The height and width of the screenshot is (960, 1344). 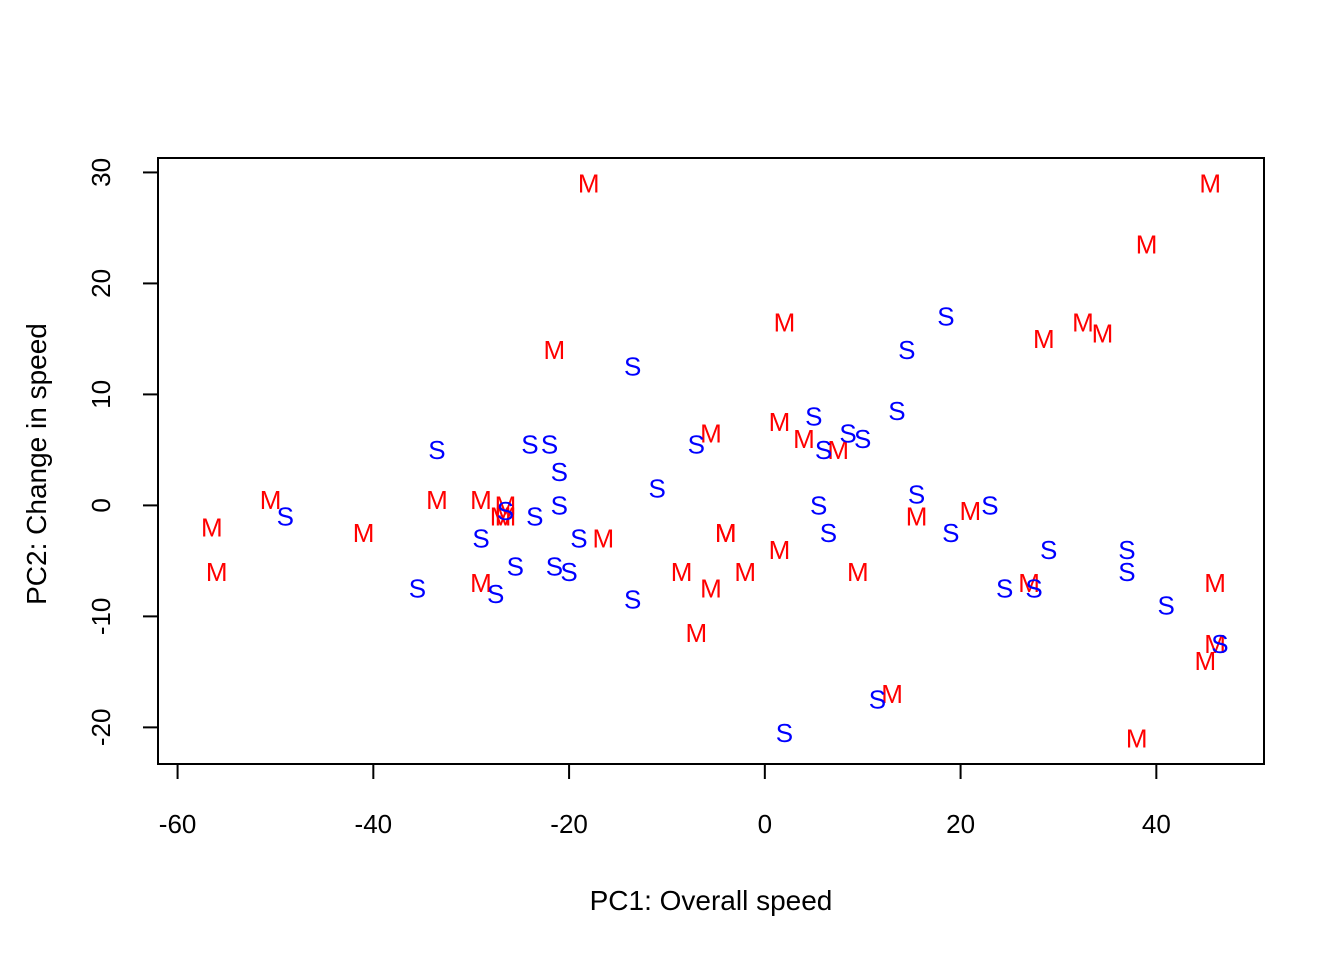 What do you see at coordinates (960, 824) in the screenshot?
I see `x-tick-label: 20` at bounding box center [960, 824].